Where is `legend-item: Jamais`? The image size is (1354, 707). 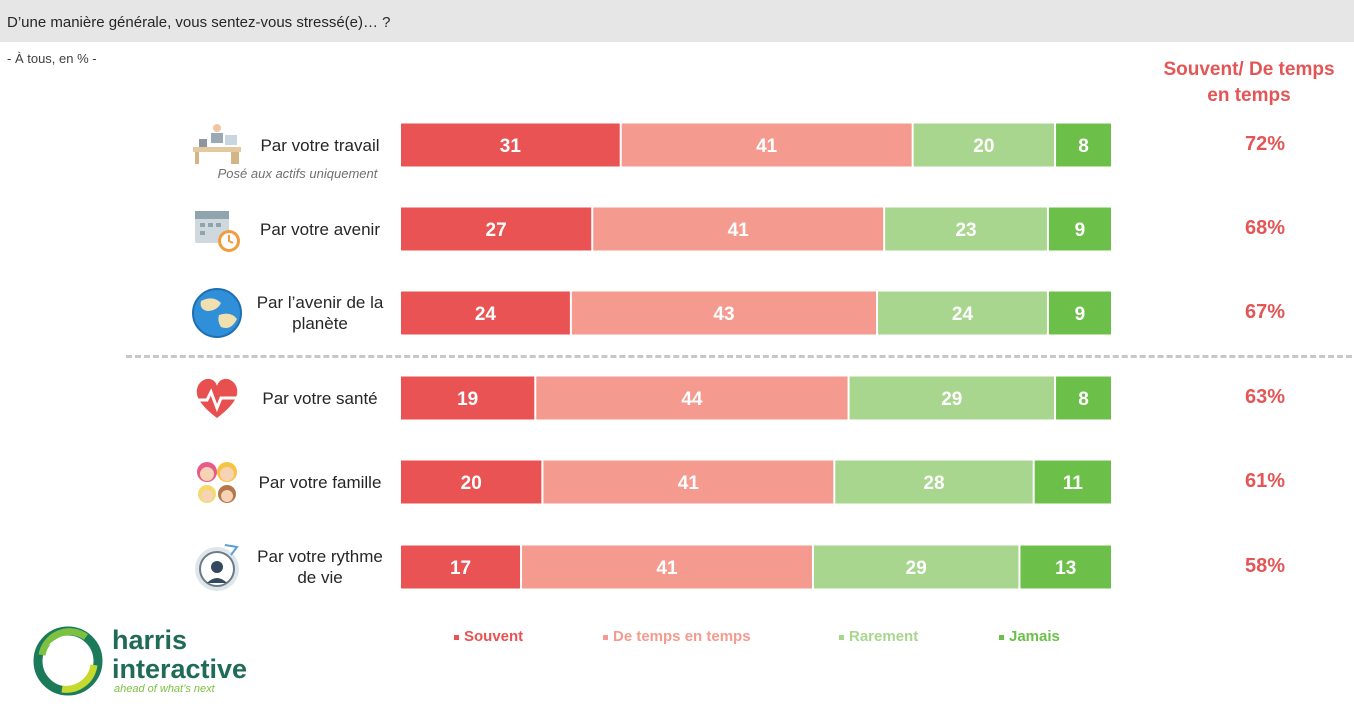 legend-item: Jamais is located at coordinates (1029, 636).